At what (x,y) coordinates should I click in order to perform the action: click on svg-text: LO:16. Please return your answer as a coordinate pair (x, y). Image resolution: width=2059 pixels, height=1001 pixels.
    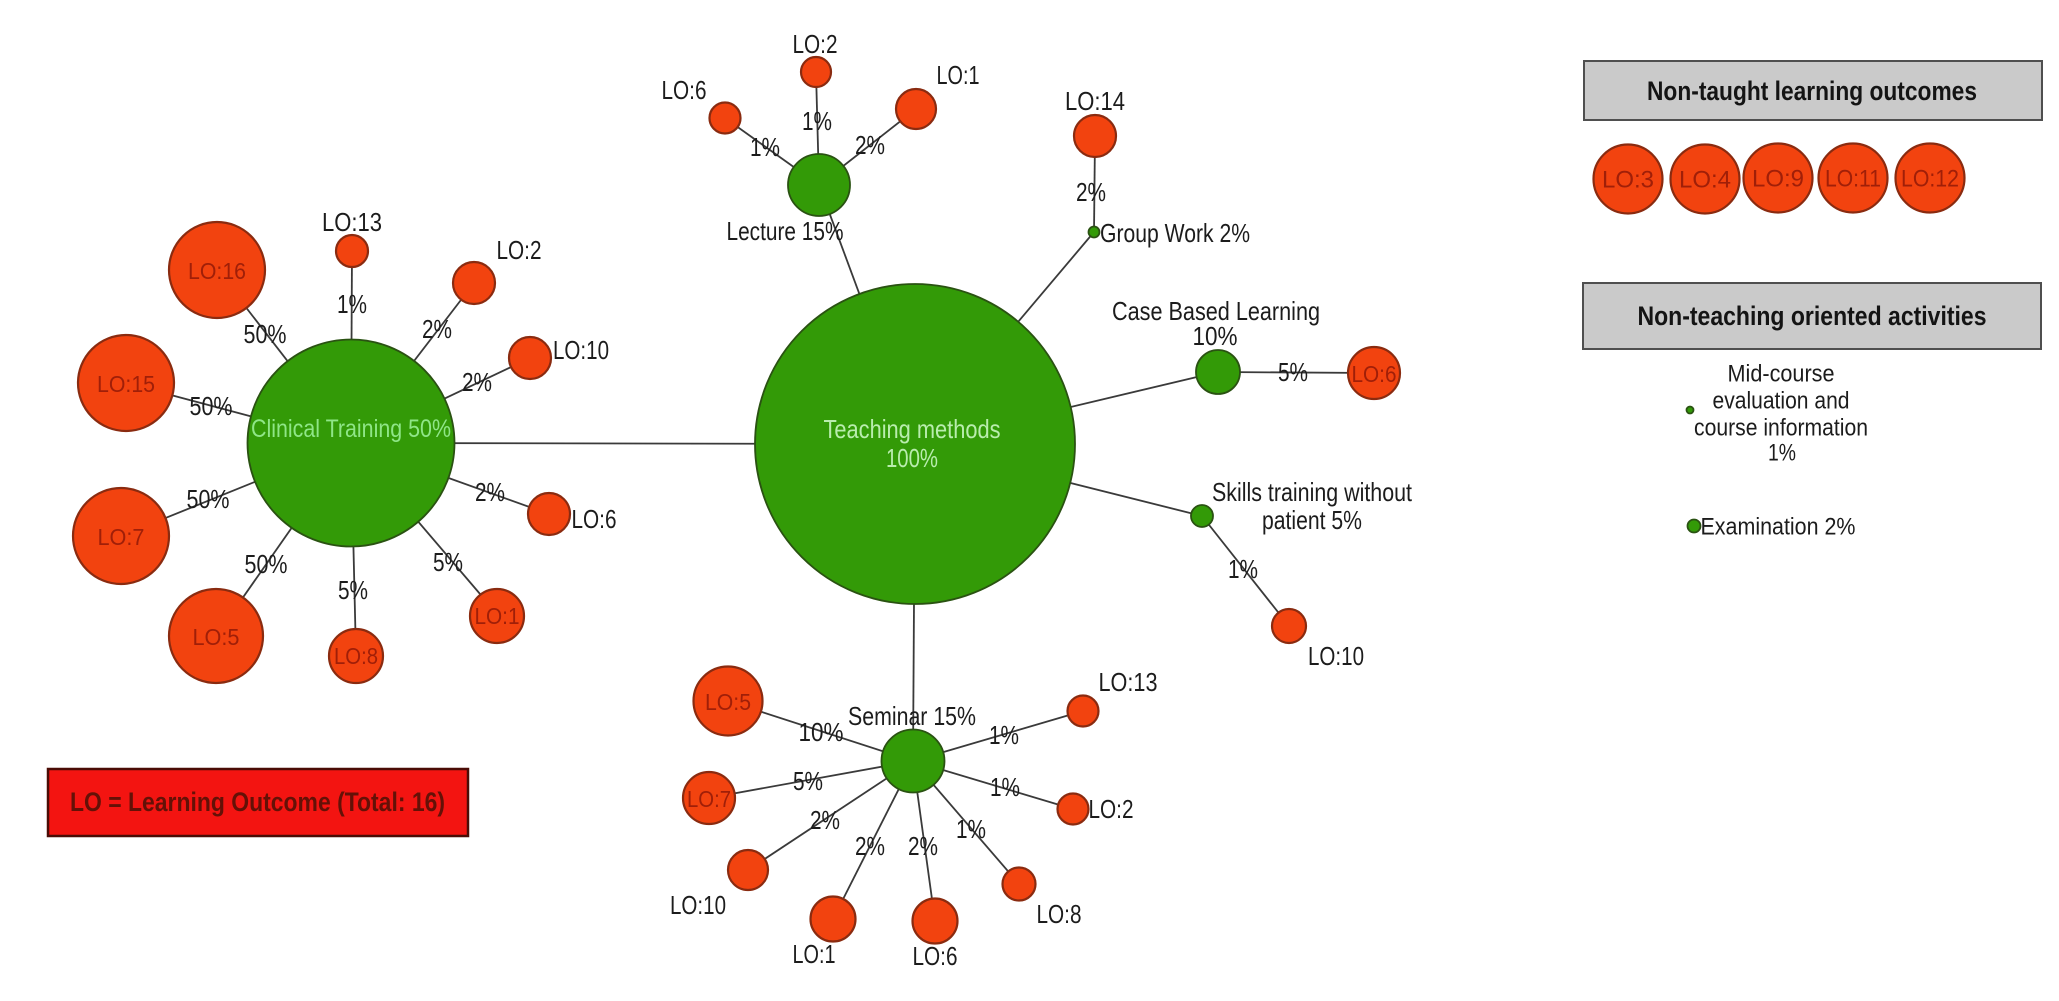
    Looking at the image, I should click on (217, 271).